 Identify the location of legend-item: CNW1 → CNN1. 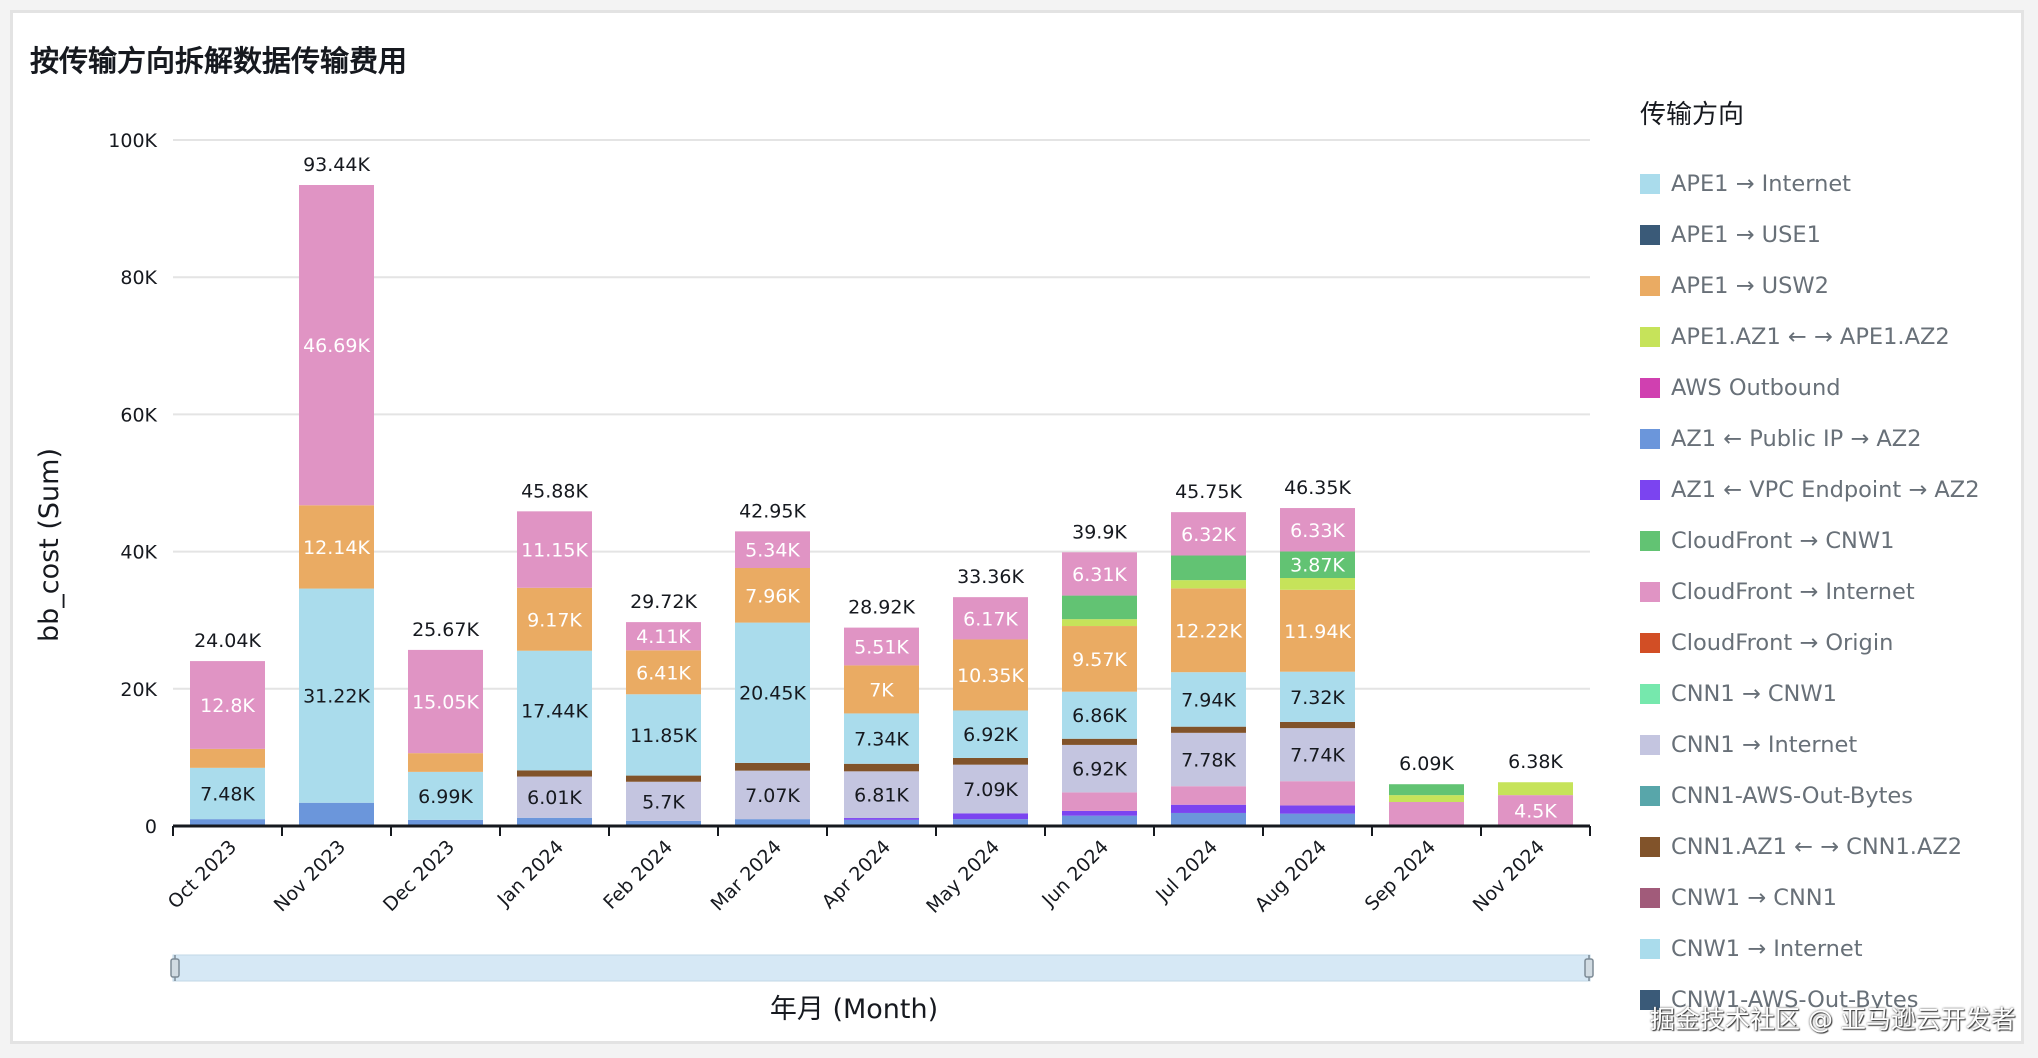
(1830, 897).